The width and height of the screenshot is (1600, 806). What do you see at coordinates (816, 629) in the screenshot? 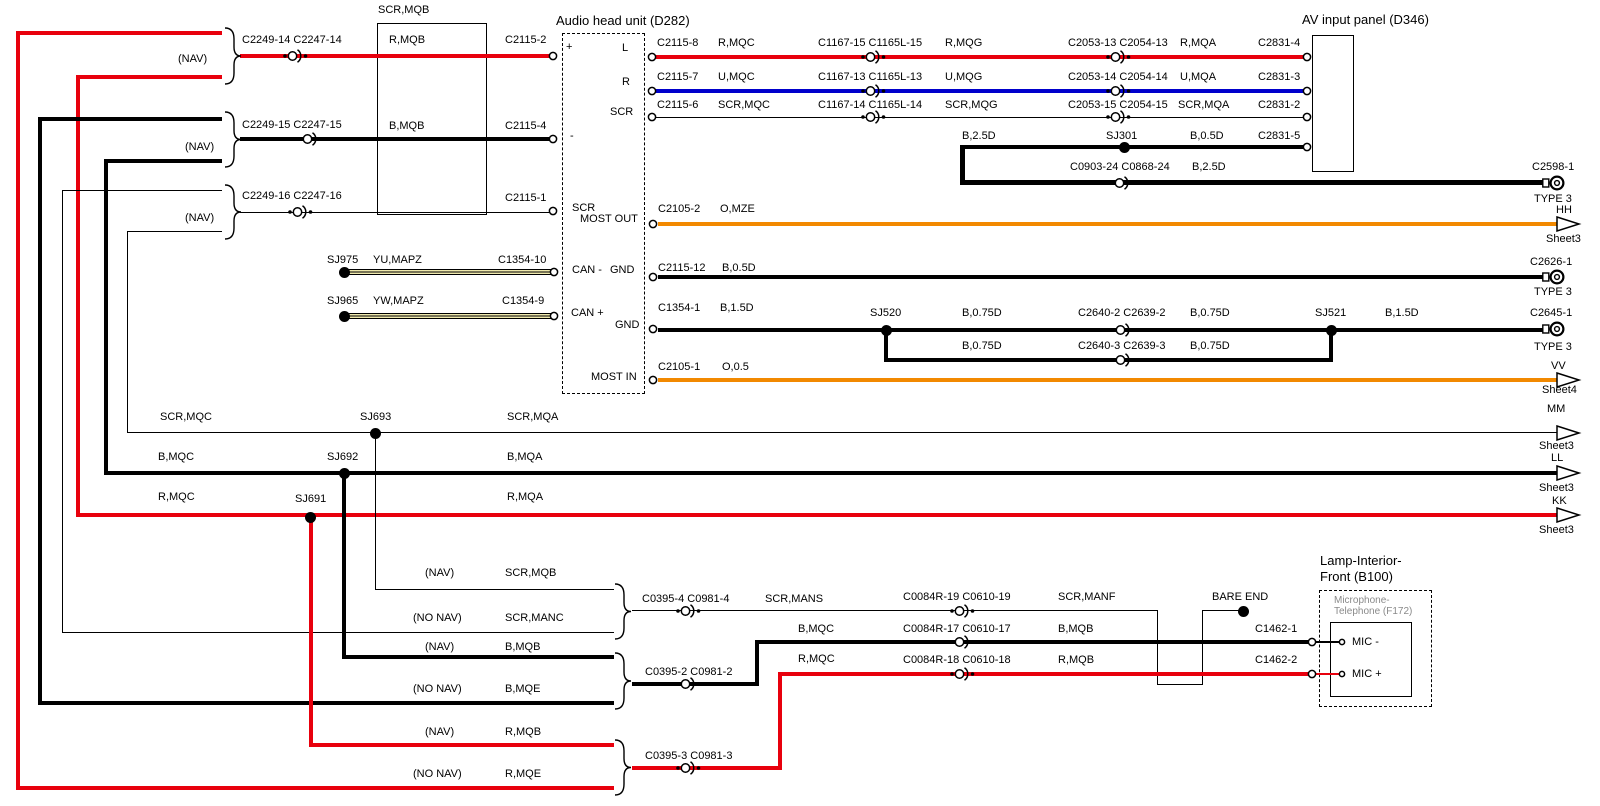
I see `diagram-label: B,MQC` at bounding box center [816, 629].